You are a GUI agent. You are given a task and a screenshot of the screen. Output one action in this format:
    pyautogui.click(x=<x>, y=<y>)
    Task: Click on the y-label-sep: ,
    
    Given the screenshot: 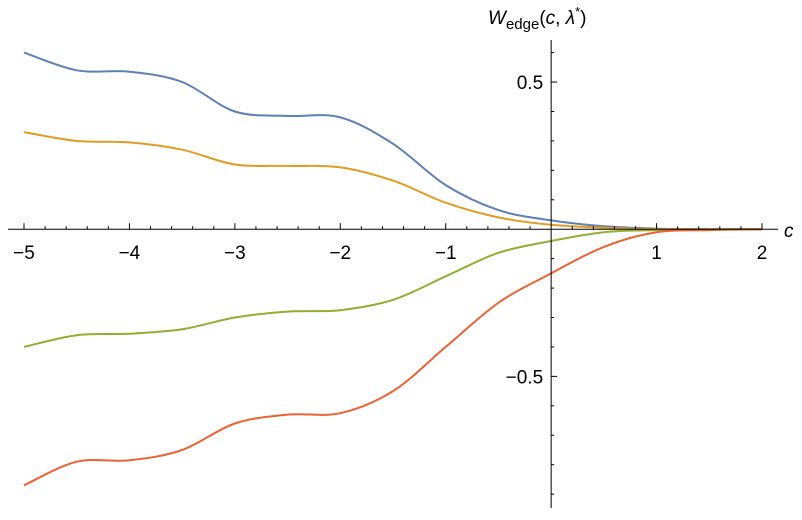 What is the action you would take?
    pyautogui.click(x=560, y=18)
    